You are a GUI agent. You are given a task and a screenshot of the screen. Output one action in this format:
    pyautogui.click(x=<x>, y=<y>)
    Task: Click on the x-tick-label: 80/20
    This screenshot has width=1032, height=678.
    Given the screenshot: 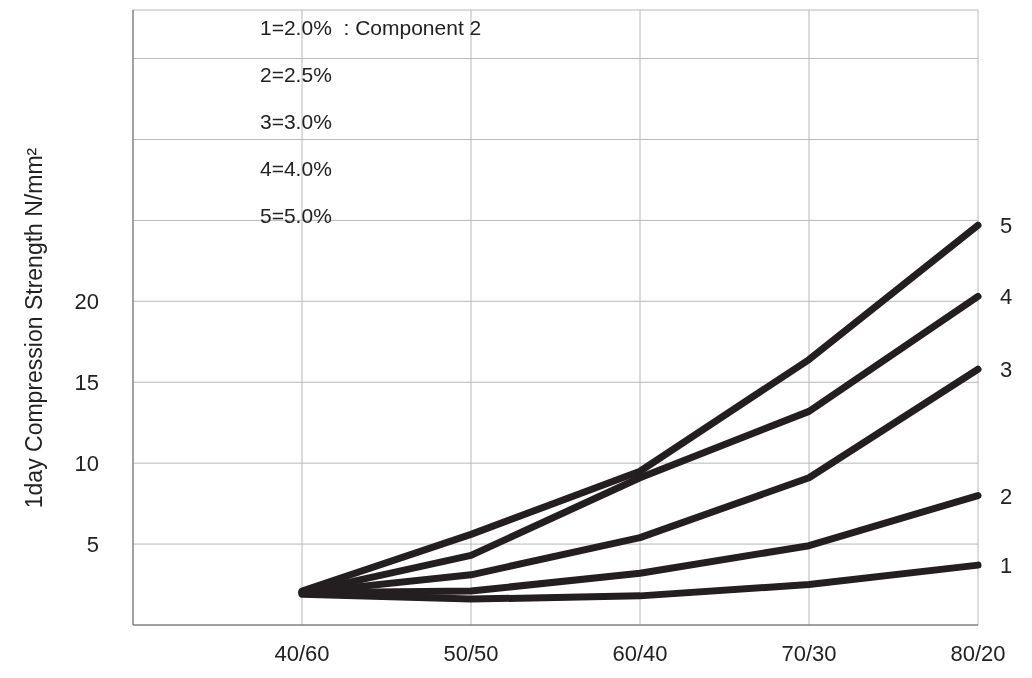 What is the action you would take?
    pyautogui.click(x=978, y=653)
    